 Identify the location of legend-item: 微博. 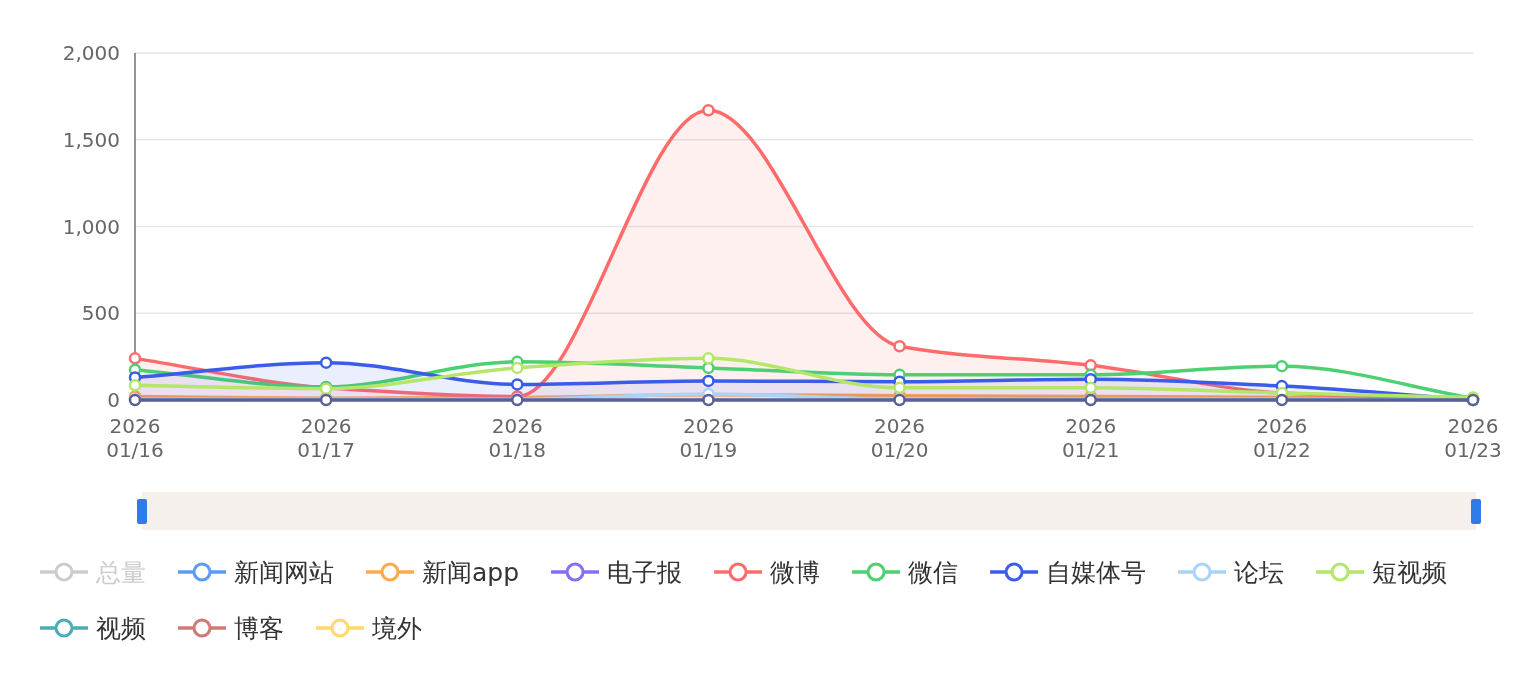
(767, 572).